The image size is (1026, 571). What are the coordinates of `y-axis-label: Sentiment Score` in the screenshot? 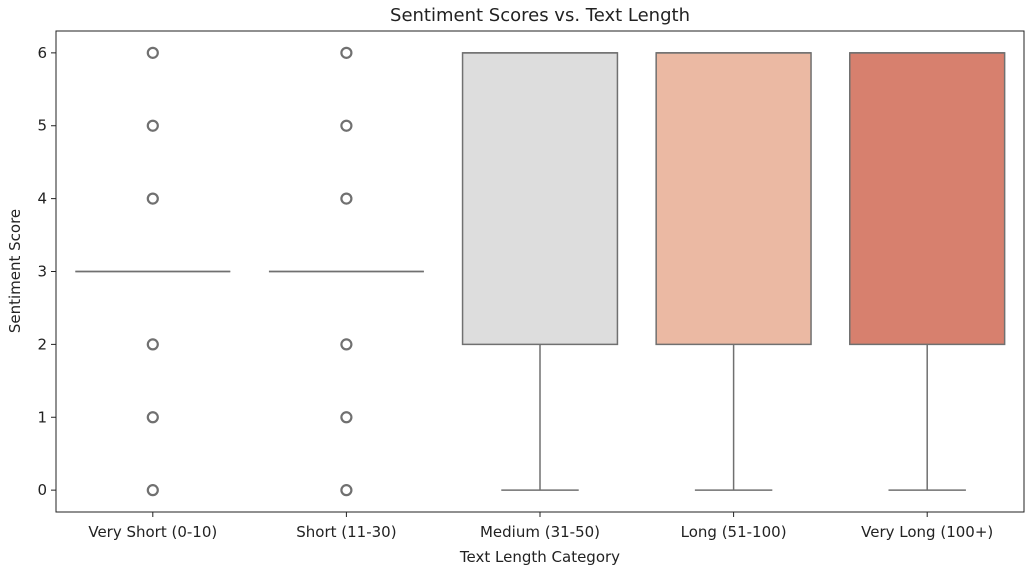 It's located at (15, 271).